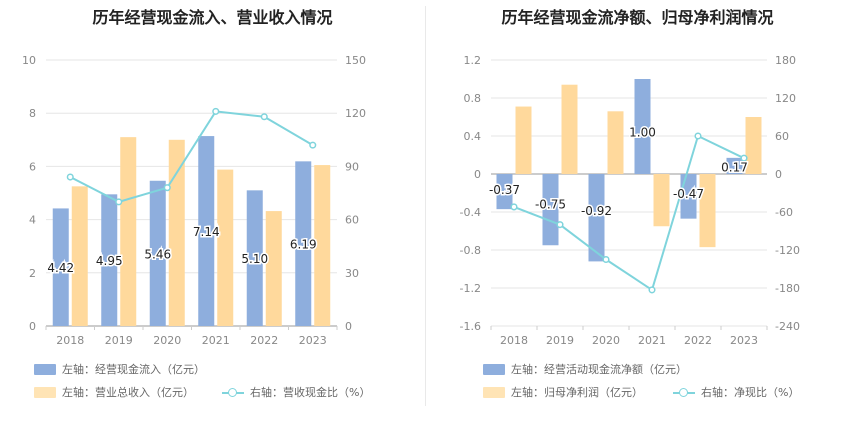 The width and height of the screenshot is (850, 437). I want to click on data-label: 6.19, so click(303, 245).